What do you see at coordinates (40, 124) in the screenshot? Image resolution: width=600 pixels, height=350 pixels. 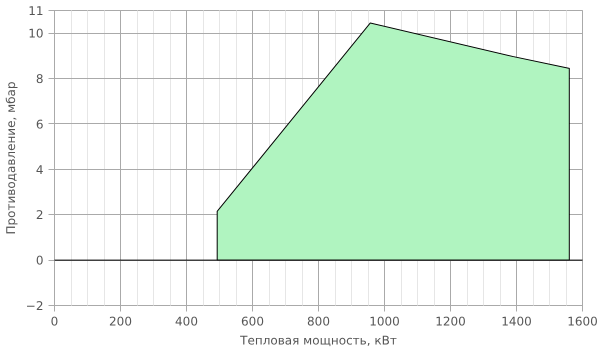 I see `y-tick-label: 6` at bounding box center [40, 124].